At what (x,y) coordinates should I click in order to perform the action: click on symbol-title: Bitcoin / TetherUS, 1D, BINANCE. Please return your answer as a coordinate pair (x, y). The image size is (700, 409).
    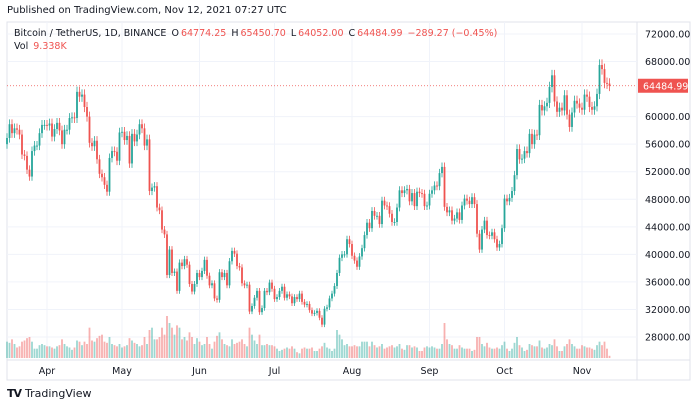
    Looking at the image, I should click on (90, 33).